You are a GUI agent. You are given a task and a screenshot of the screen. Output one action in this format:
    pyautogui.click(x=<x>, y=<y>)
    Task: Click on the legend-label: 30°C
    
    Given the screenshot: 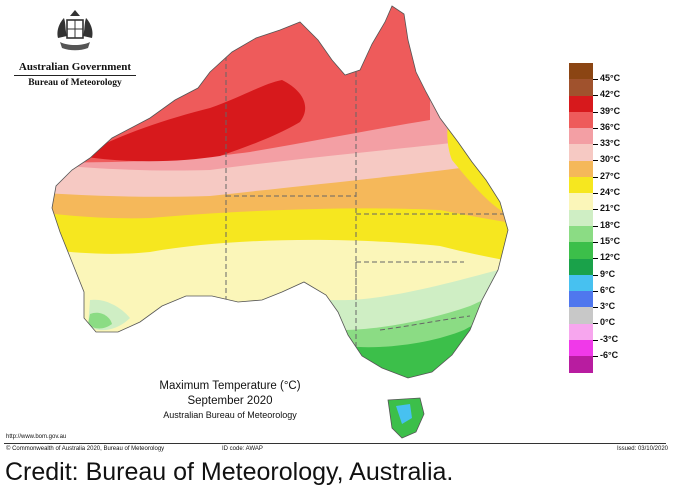 What is the action you would take?
    pyautogui.click(x=610, y=159)
    